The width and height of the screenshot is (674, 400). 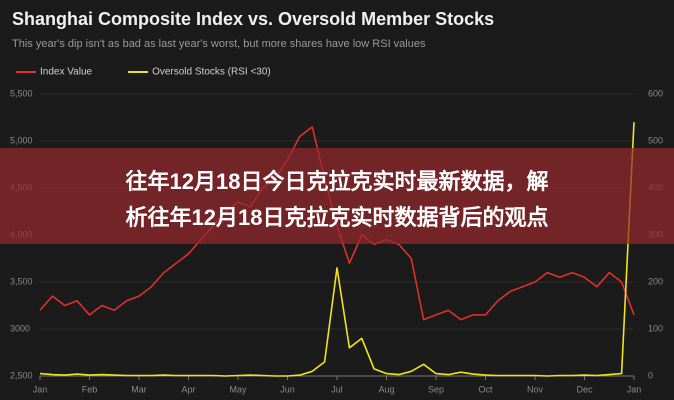 I want to click on y2-tick-label: 500, so click(x=655, y=140).